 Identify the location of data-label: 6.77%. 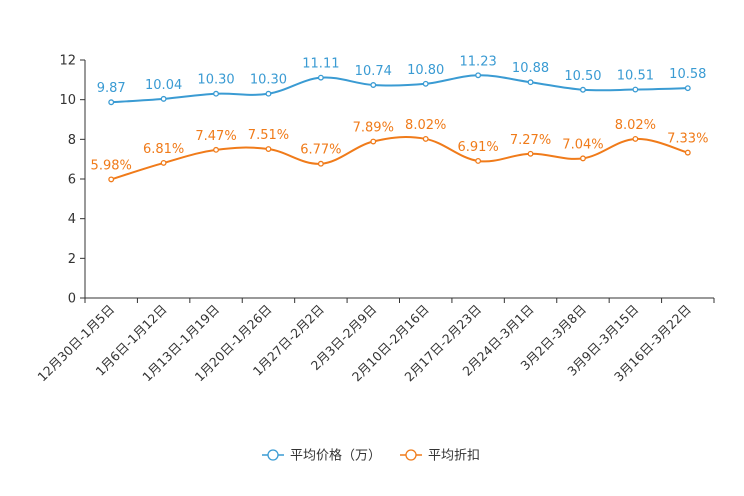
(320, 150).